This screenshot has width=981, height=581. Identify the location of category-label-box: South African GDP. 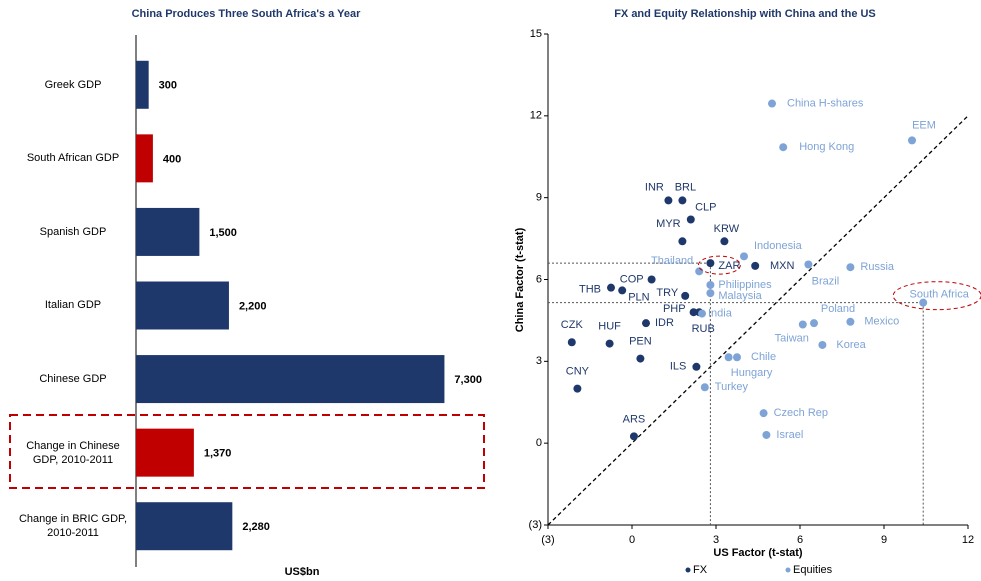
(73, 158).